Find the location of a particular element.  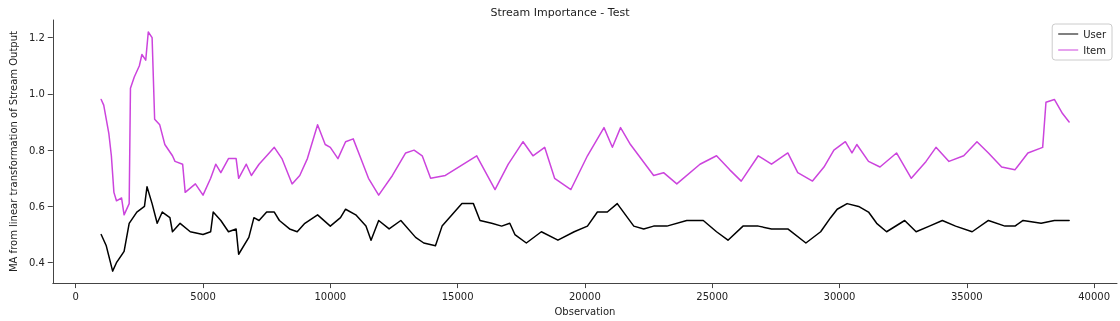

x-tick-label: 15000 is located at coordinates (457, 296).